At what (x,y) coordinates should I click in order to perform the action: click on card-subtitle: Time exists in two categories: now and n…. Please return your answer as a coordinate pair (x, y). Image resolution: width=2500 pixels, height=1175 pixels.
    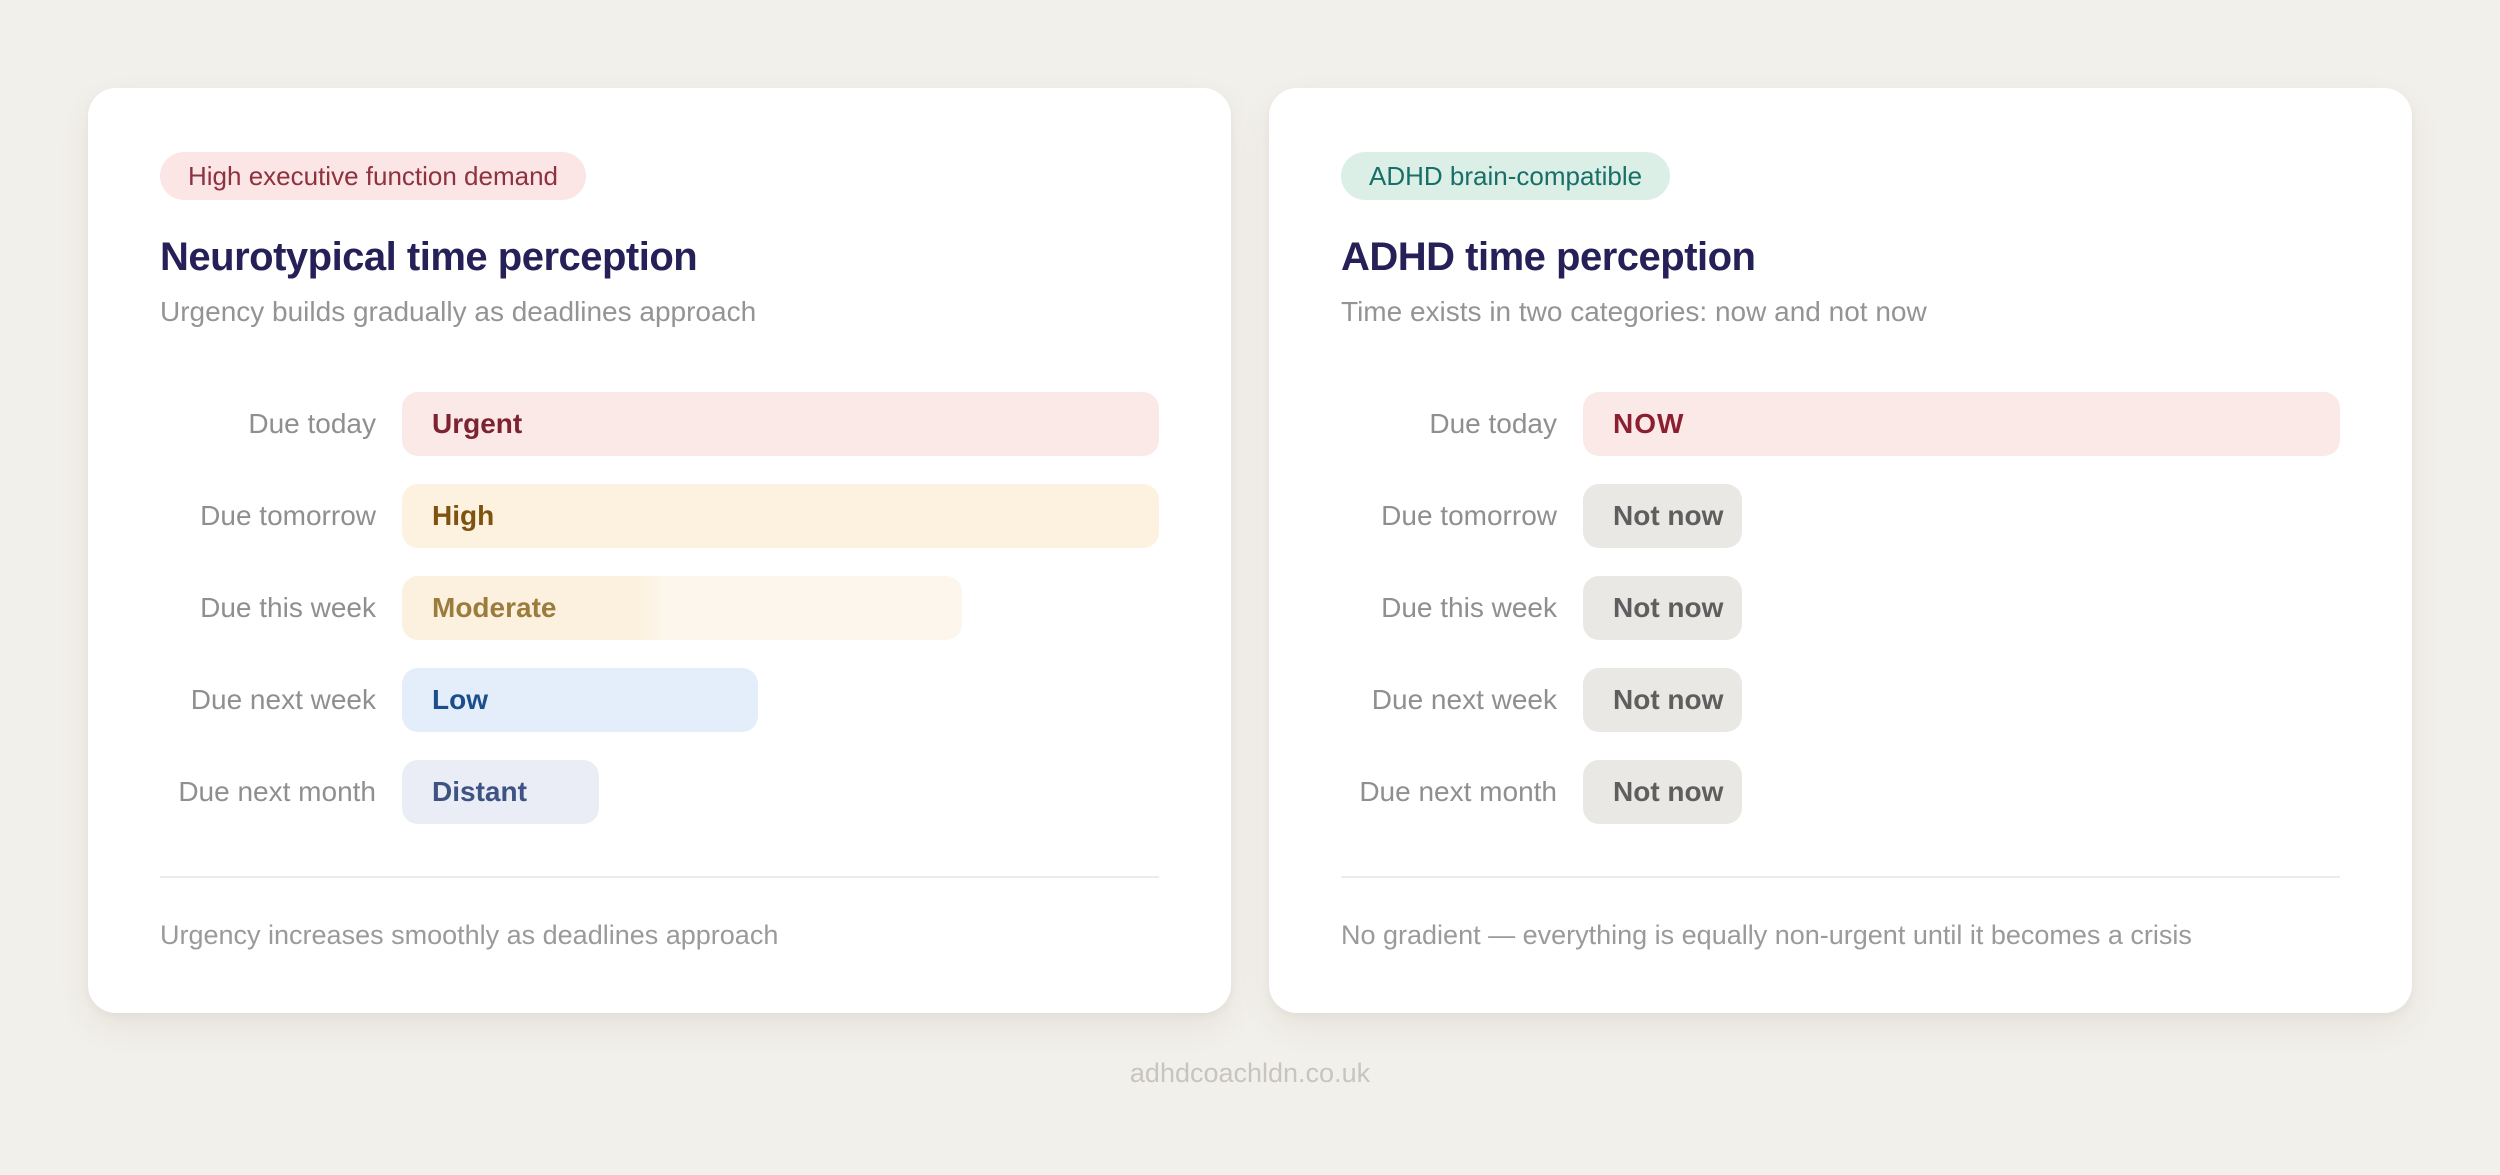
    Looking at the image, I should click on (1634, 311).